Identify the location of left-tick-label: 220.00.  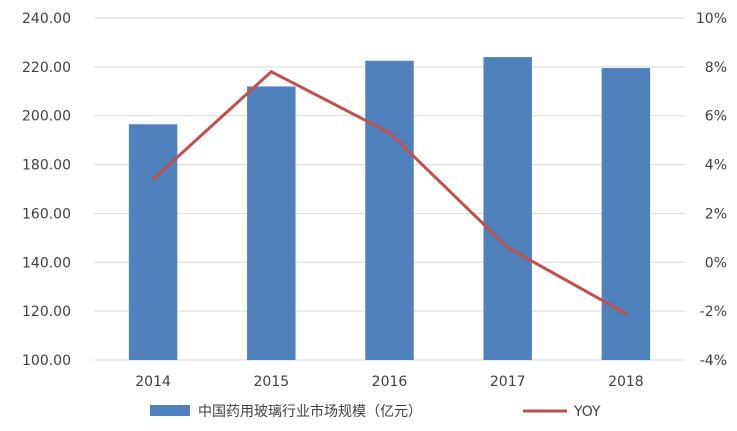
(46, 68).